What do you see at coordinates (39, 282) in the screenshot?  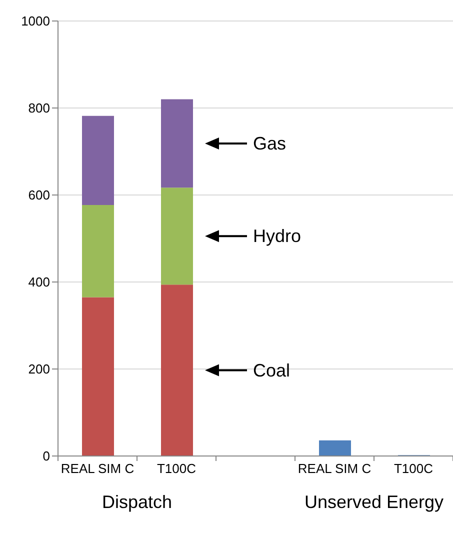 I see `y-tick-label: 400` at bounding box center [39, 282].